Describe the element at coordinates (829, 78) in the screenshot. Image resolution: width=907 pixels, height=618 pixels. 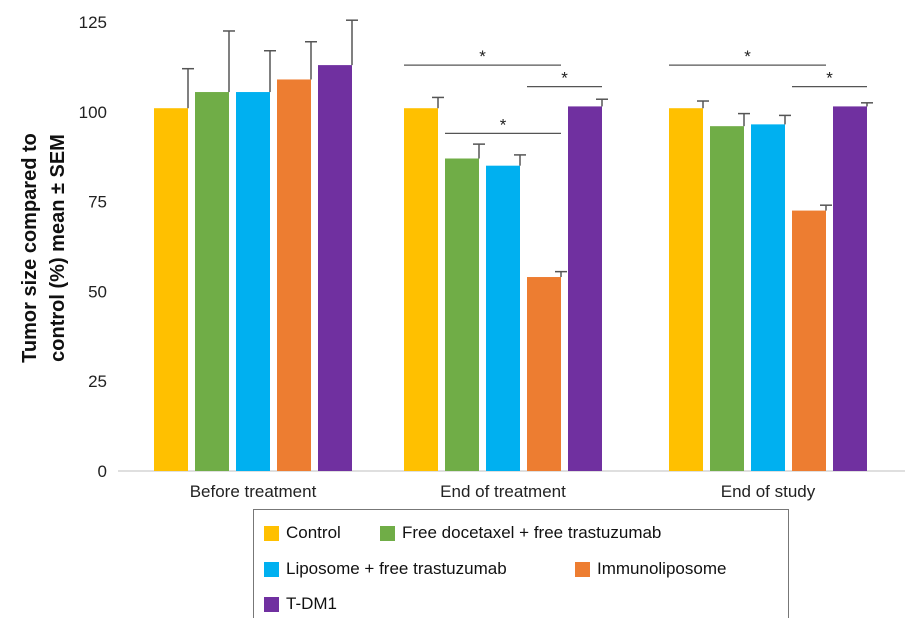
I see `significance-star-4: *` at that location.